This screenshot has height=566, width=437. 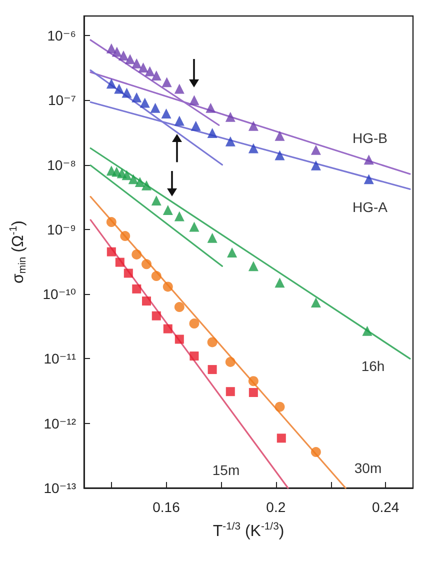 I want to click on x-tick-label: 0.16, so click(x=166, y=507).